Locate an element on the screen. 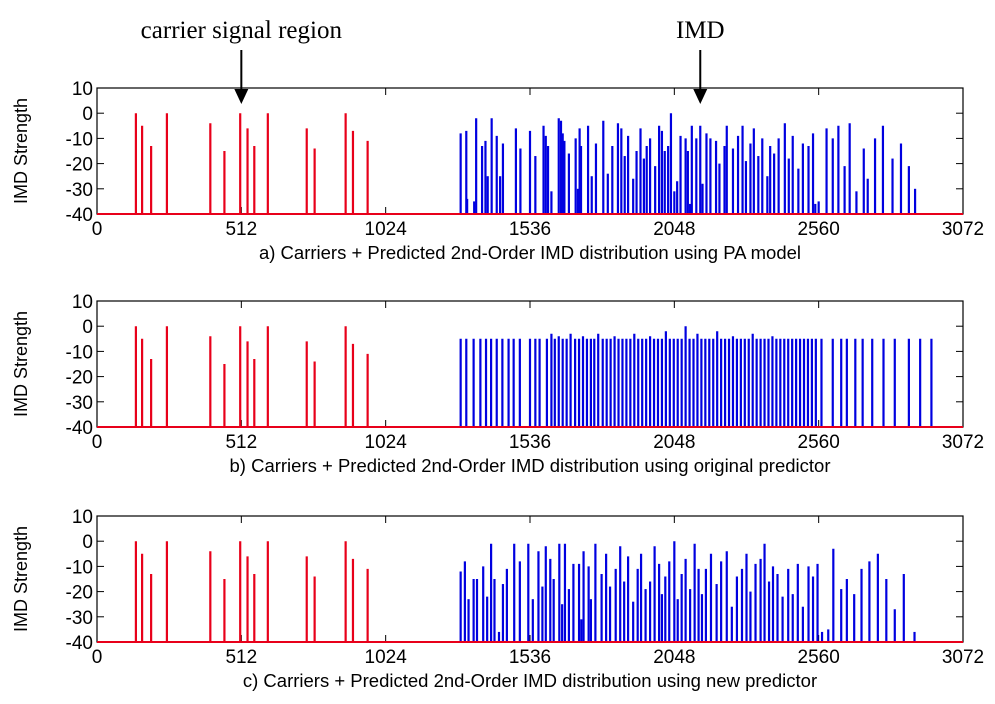  annotation-imd: IMD is located at coordinates (700, 60).